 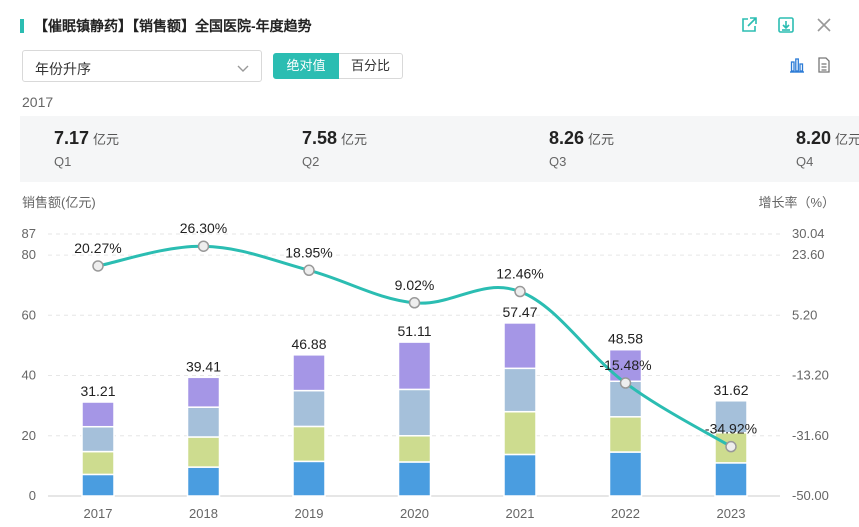 I want to click on quarter-value: 8.26, so click(x=567, y=138).